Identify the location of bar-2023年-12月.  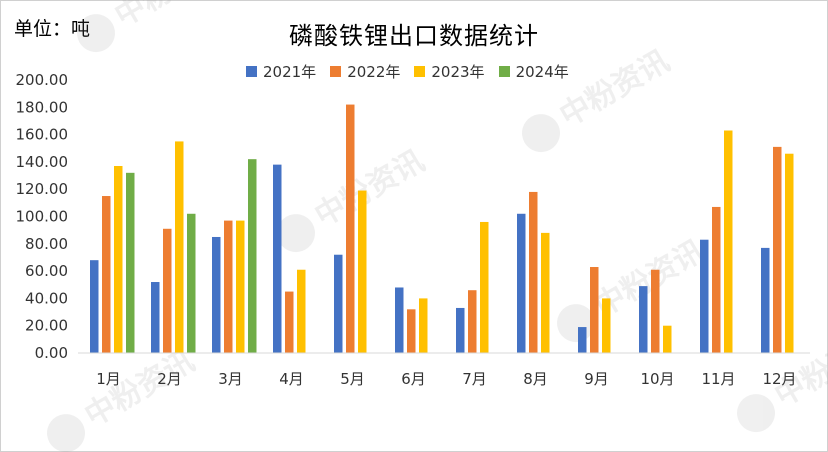
(789, 253).